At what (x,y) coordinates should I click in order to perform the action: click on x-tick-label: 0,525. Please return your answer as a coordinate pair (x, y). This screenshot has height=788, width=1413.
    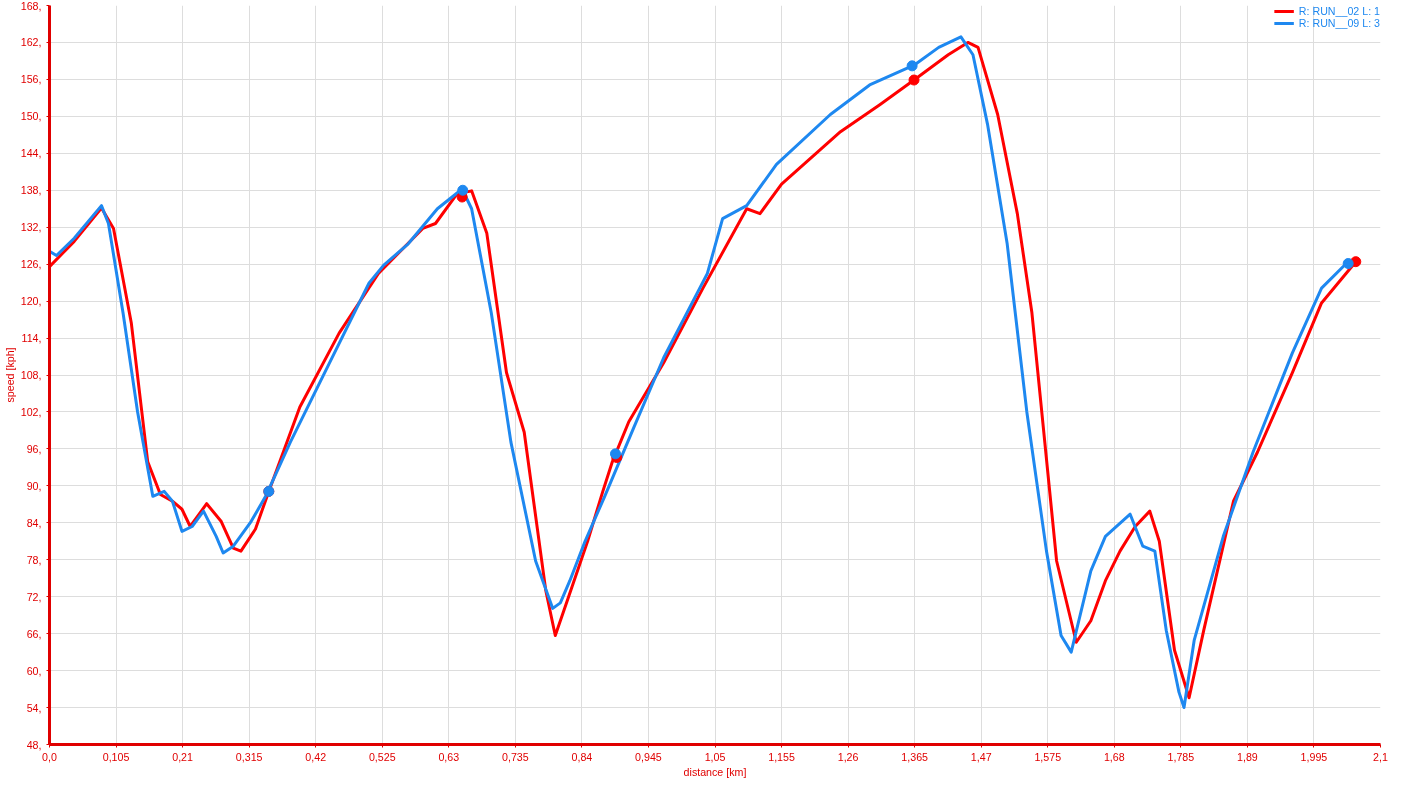
    Looking at the image, I should click on (382, 756).